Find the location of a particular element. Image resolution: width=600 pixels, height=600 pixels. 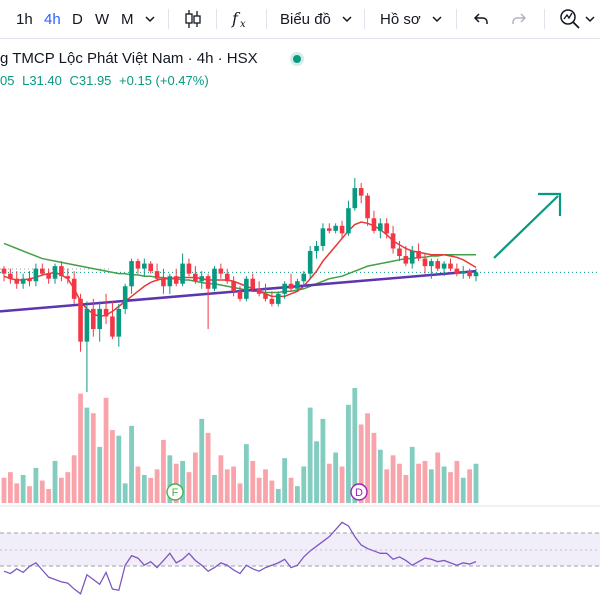

ohlc-values: 05 L31.40 C31.95 +0.15 (+0.47%) is located at coordinates (106, 80).